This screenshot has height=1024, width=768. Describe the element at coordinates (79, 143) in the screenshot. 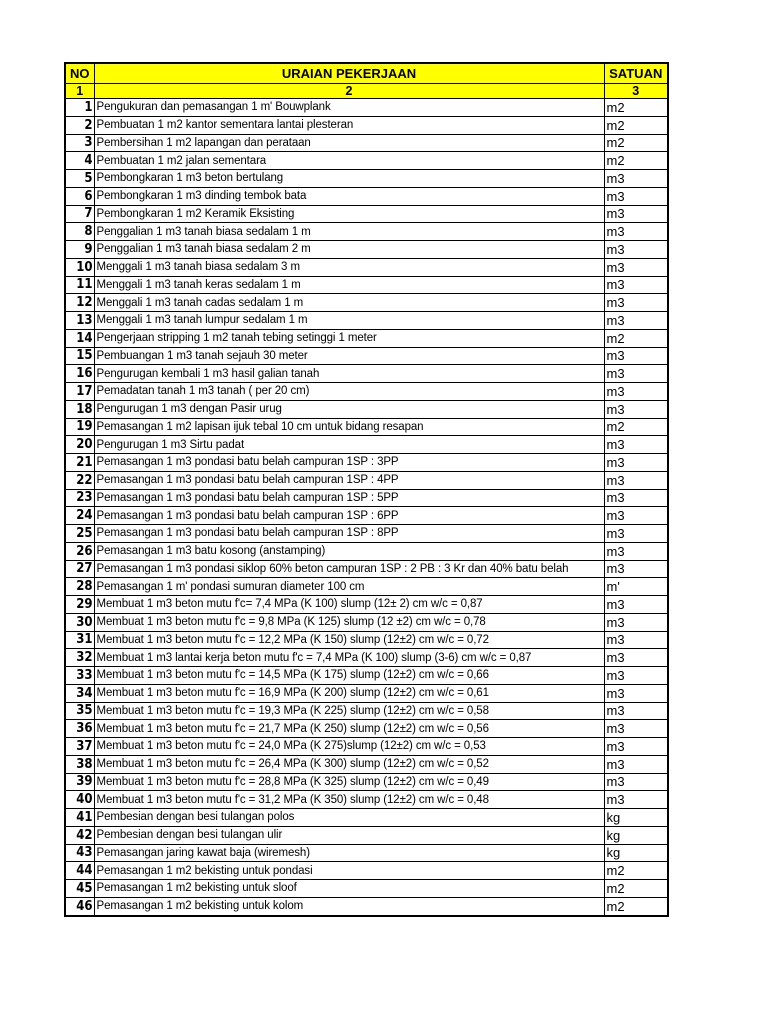

I see `row-number-cell: 3` at that location.